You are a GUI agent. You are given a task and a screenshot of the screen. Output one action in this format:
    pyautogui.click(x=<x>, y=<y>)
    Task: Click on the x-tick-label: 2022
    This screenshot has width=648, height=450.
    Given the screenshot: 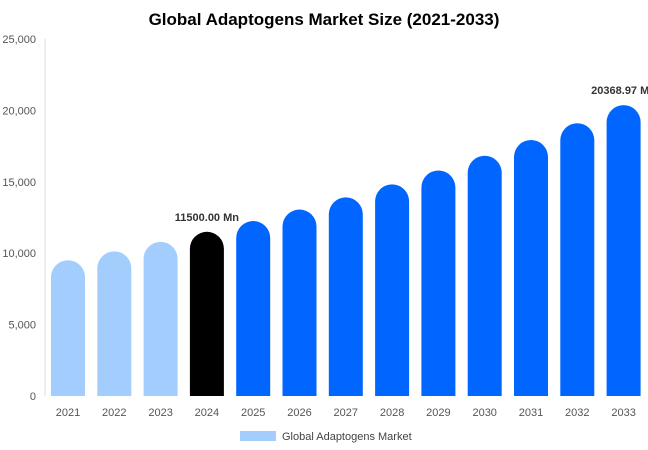 What is the action you would take?
    pyautogui.click(x=114, y=413)
    